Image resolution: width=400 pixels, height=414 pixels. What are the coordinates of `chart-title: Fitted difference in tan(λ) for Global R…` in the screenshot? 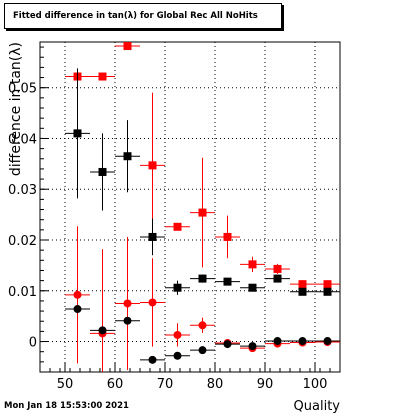 It's located at (135, 16).